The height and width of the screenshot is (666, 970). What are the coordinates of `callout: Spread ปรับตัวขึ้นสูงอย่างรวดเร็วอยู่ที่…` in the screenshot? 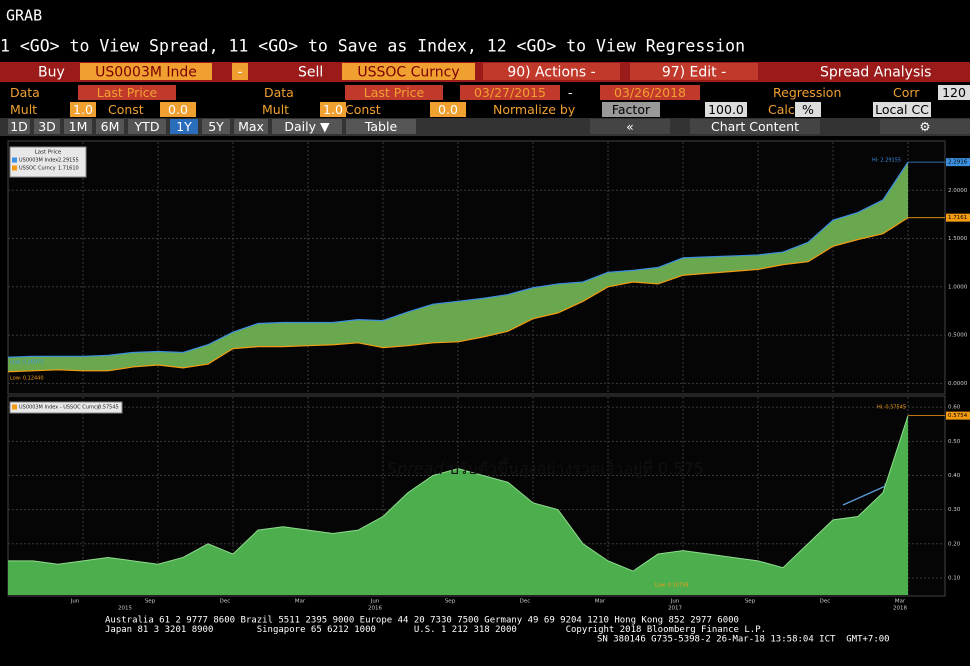 It's located at (545, 468).